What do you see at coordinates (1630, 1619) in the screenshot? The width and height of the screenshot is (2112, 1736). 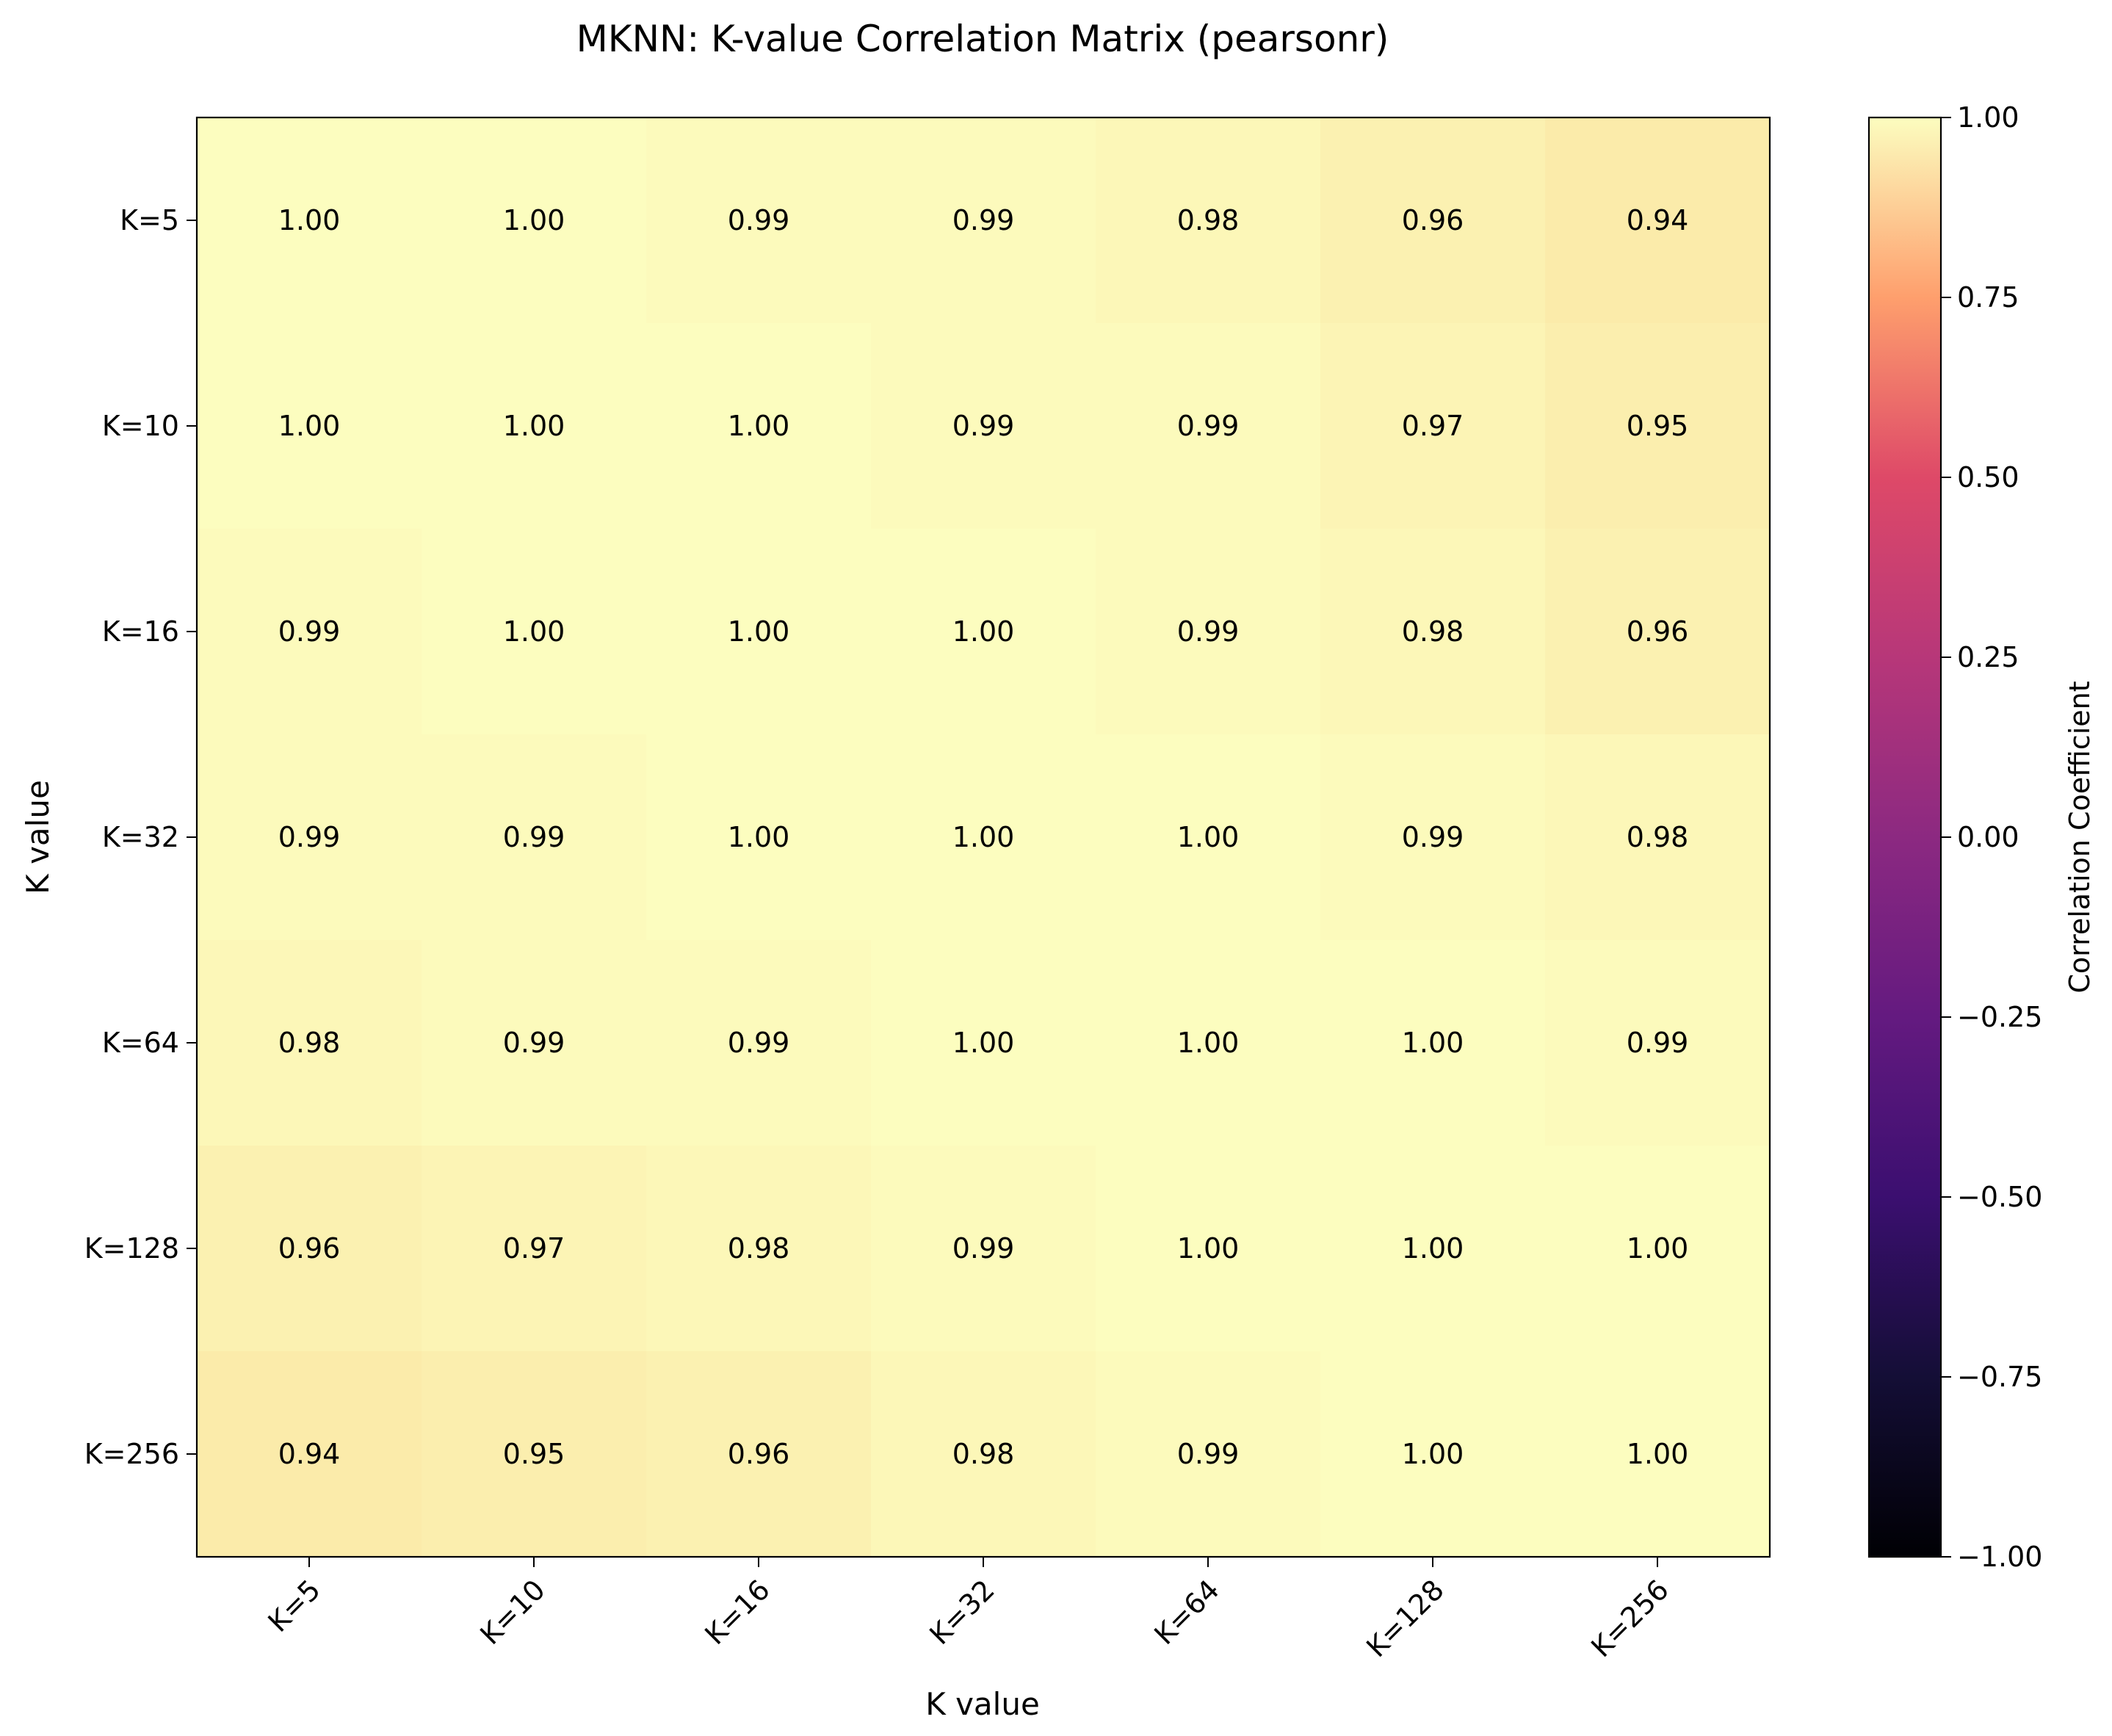 I see `x-tick-label: K=256` at bounding box center [1630, 1619].